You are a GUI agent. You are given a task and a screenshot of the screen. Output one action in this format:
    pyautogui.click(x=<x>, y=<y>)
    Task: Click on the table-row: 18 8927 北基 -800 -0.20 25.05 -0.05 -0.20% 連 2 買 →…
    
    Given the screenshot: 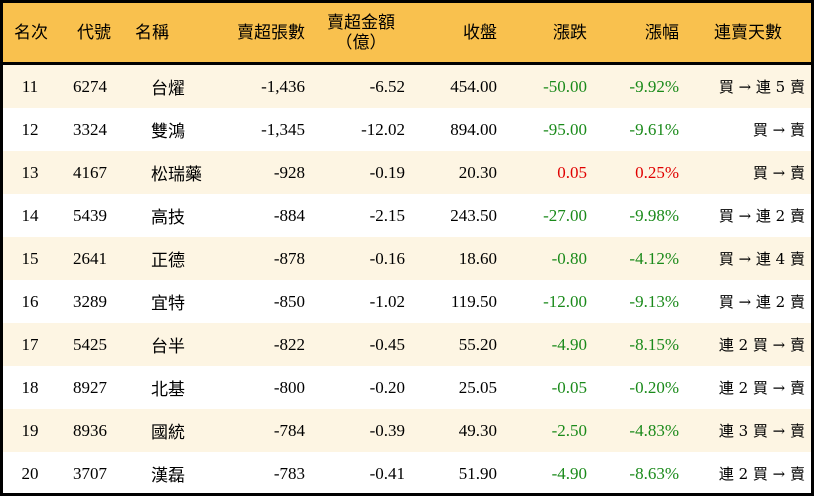 What is the action you would take?
    pyautogui.click(x=407, y=387)
    